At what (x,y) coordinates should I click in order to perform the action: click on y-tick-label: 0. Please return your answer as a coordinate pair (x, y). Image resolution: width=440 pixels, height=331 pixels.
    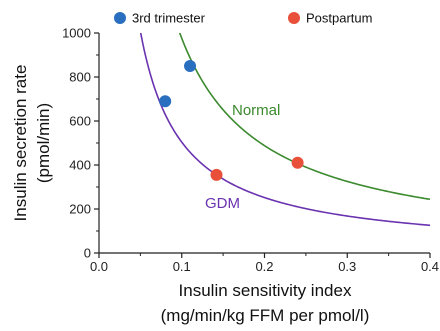
    Looking at the image, I should click on (87, 253).